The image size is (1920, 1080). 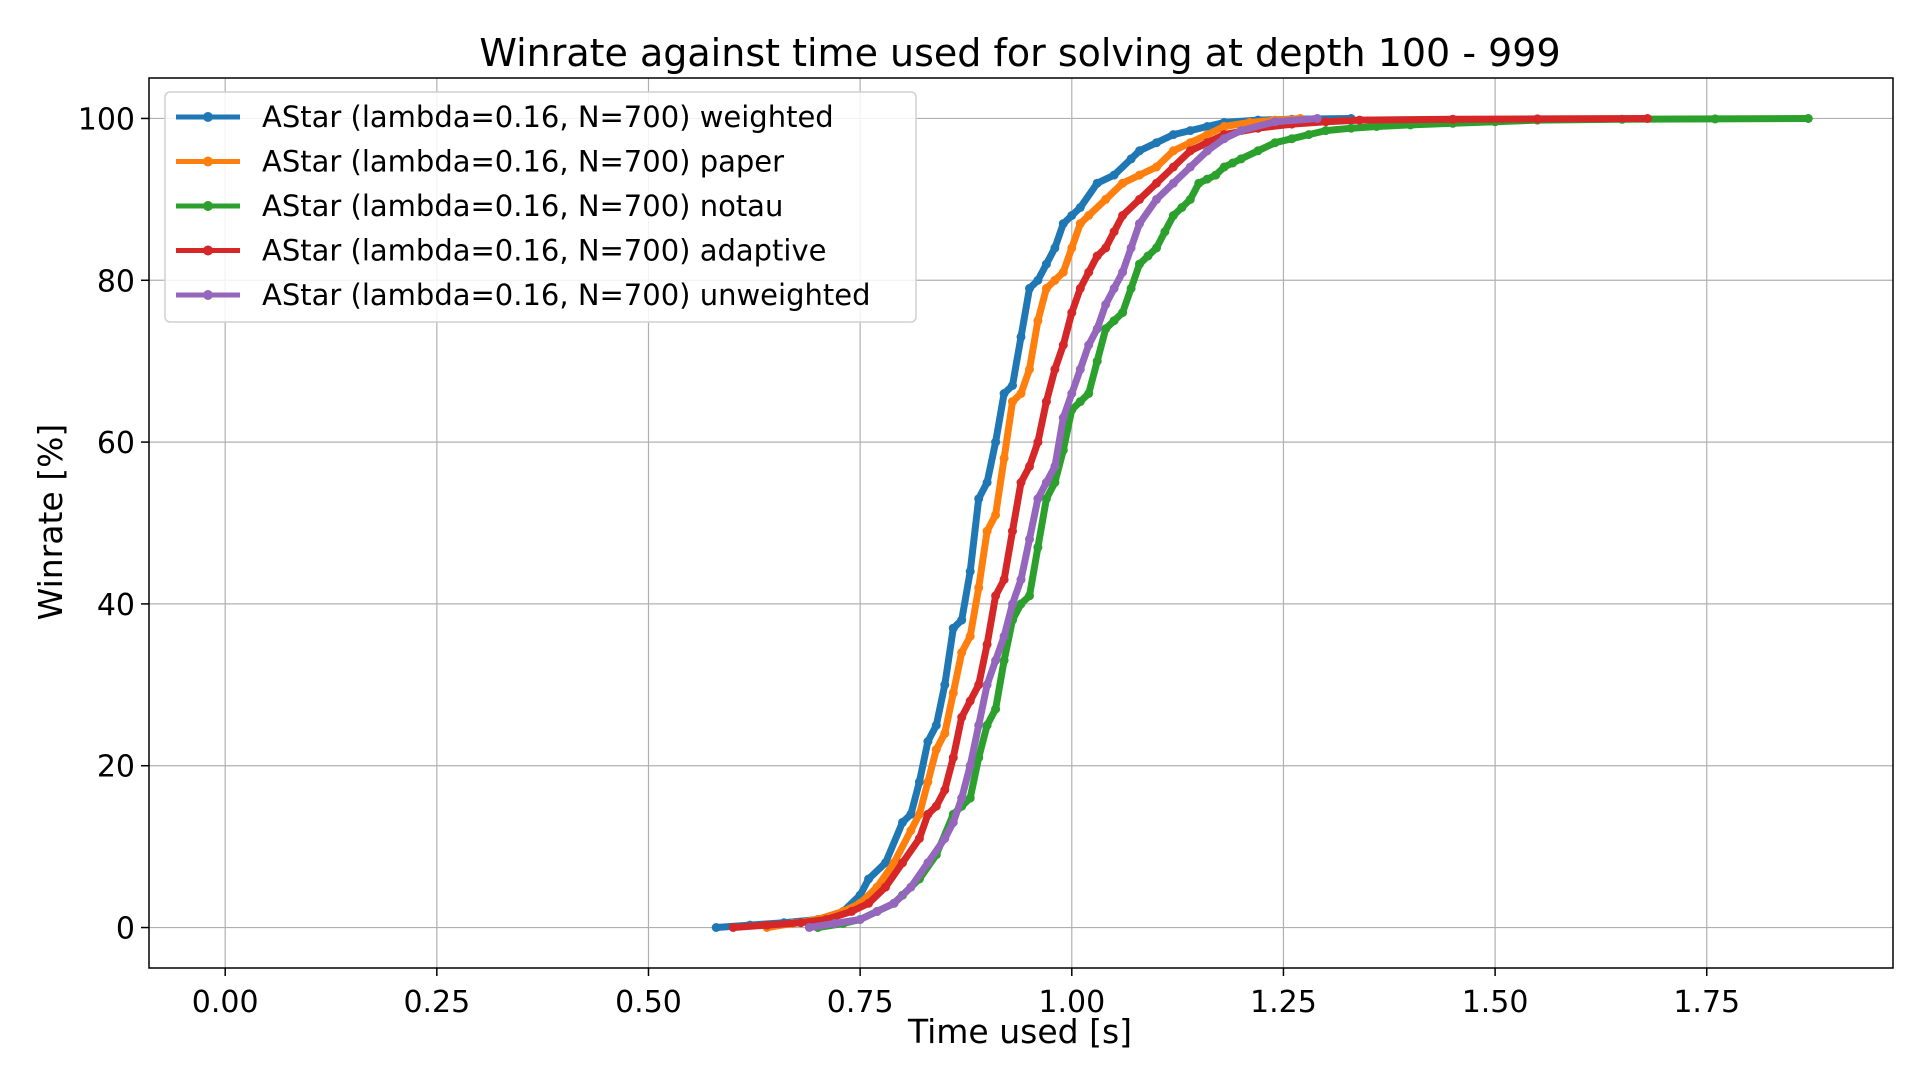 I want to click on x-tick-label: 1.75, so click(x=1706, y=1002).